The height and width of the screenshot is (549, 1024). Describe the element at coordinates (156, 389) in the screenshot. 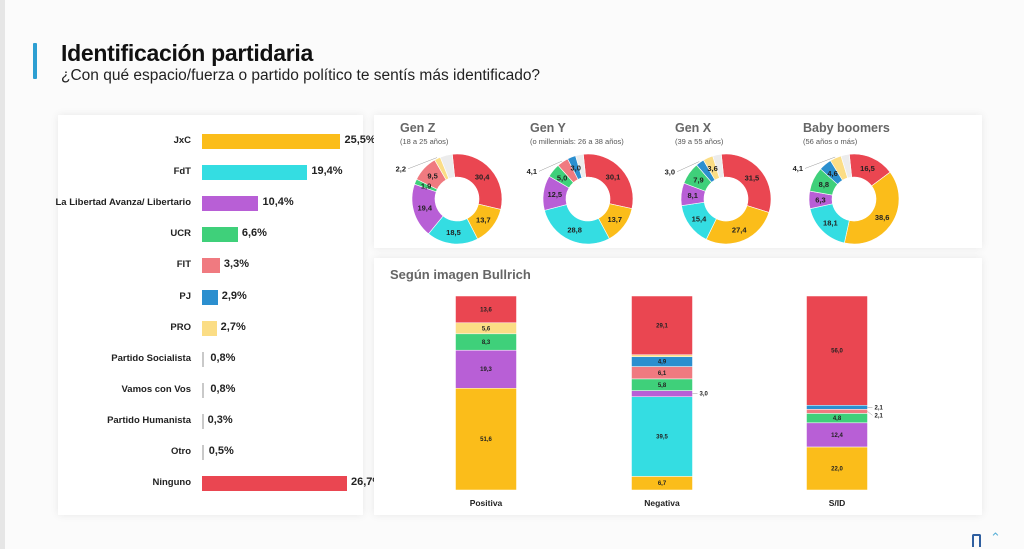

I see `bar-category-label: Vamos con Vos` at that location.